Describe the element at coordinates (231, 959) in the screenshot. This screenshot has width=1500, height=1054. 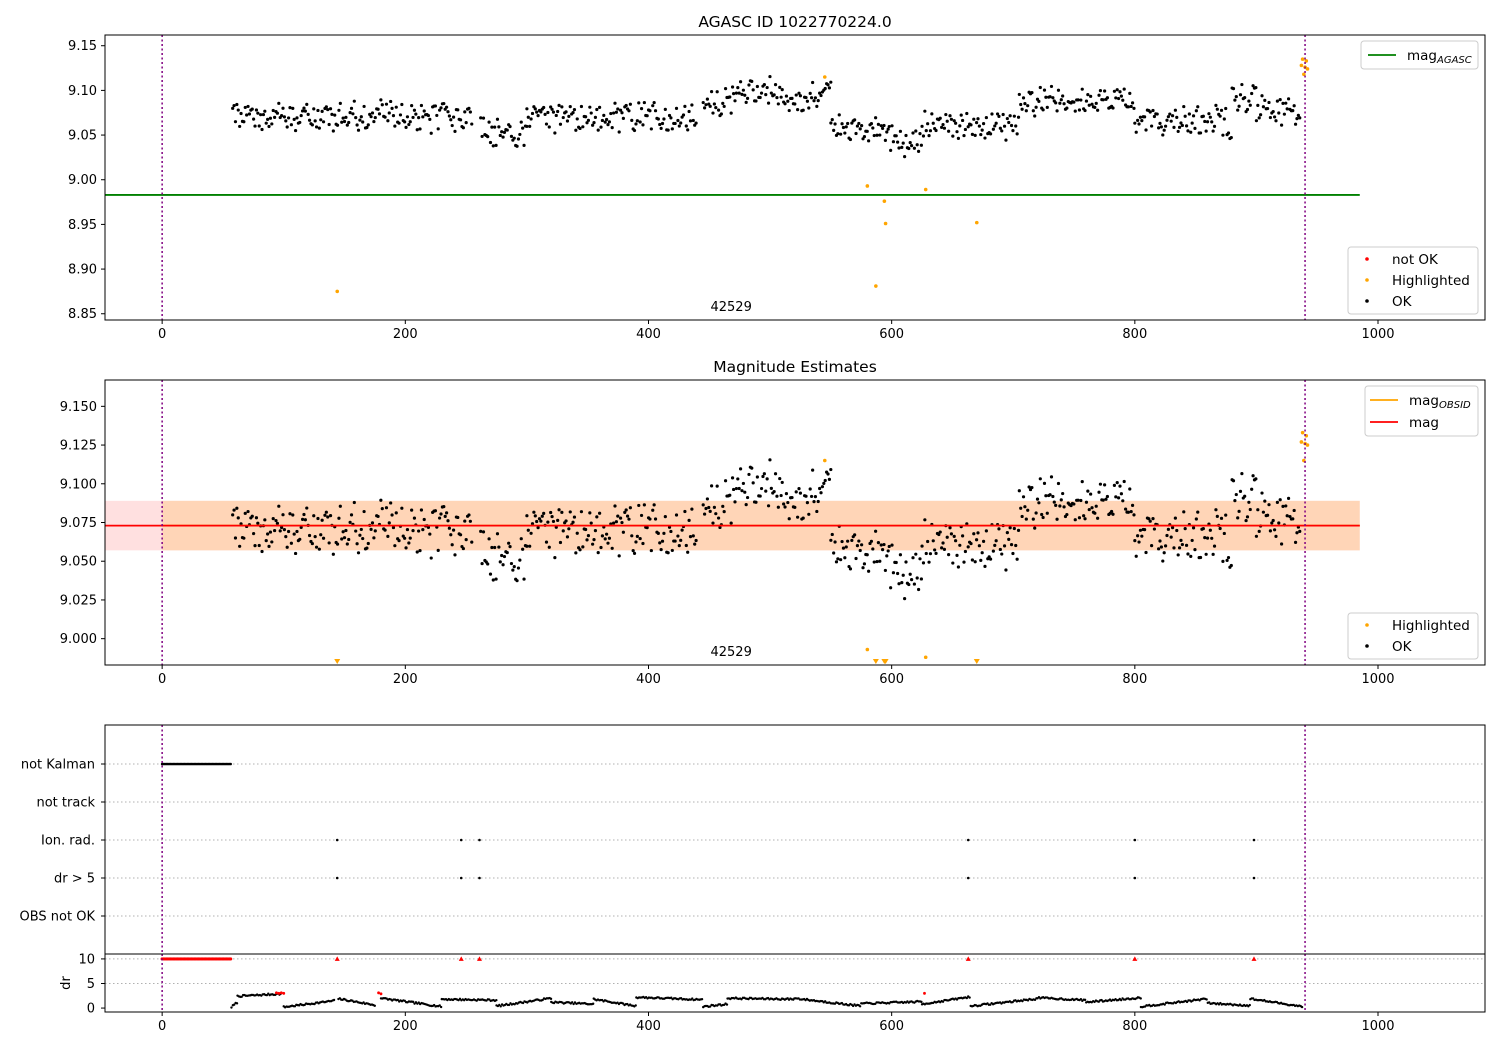
I see `dr-high-point` at that location.